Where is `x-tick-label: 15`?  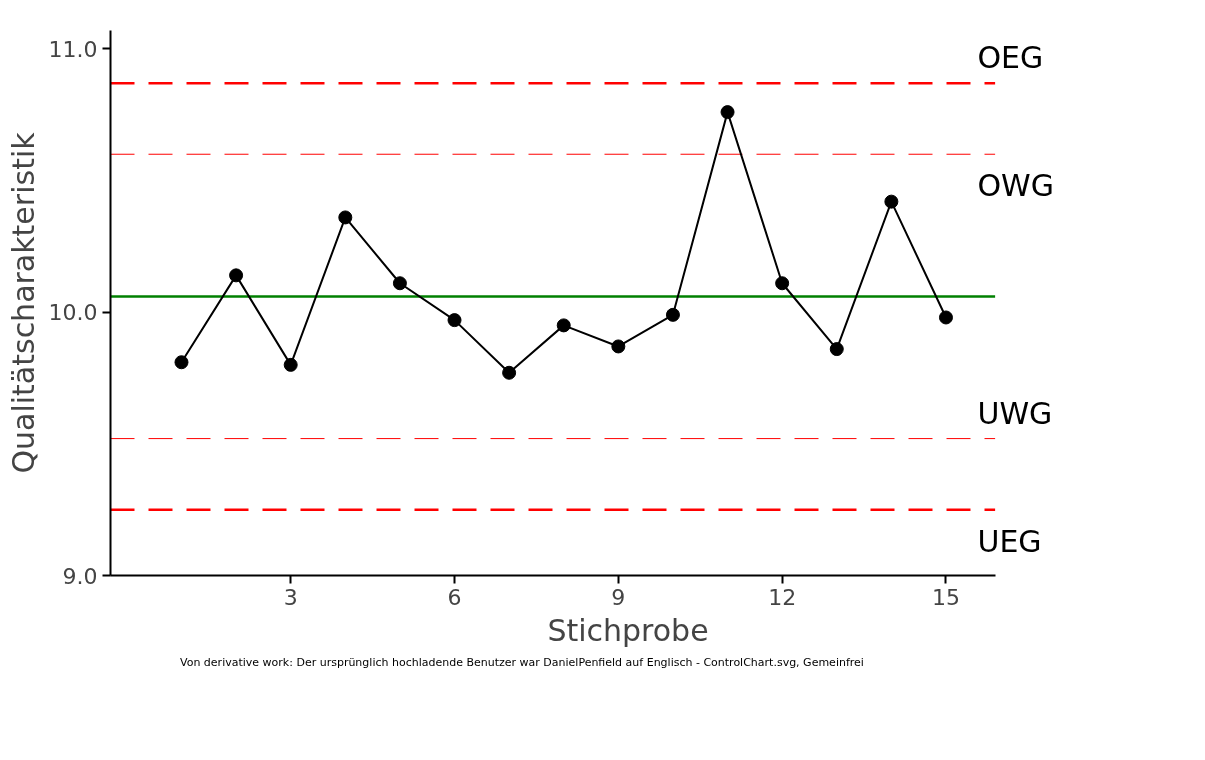 x-tick-label: 15 is located at coordinates (945, 597).